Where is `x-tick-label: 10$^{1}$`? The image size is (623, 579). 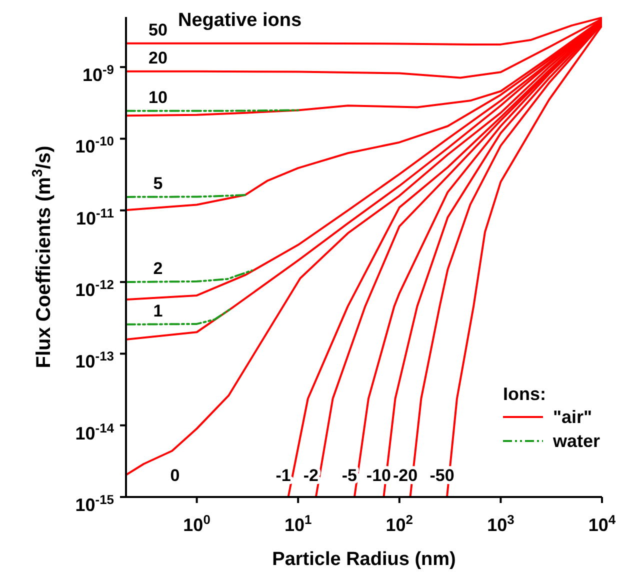
x-tick-label: 10$^{1}$ is located at coordinates (298, 523).